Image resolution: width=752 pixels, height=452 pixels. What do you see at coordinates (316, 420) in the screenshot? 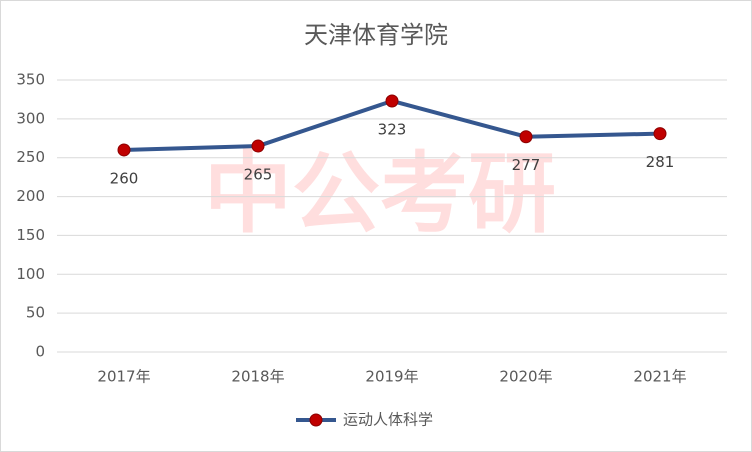
I see `legend-marker` at bounding box center [316, 420].